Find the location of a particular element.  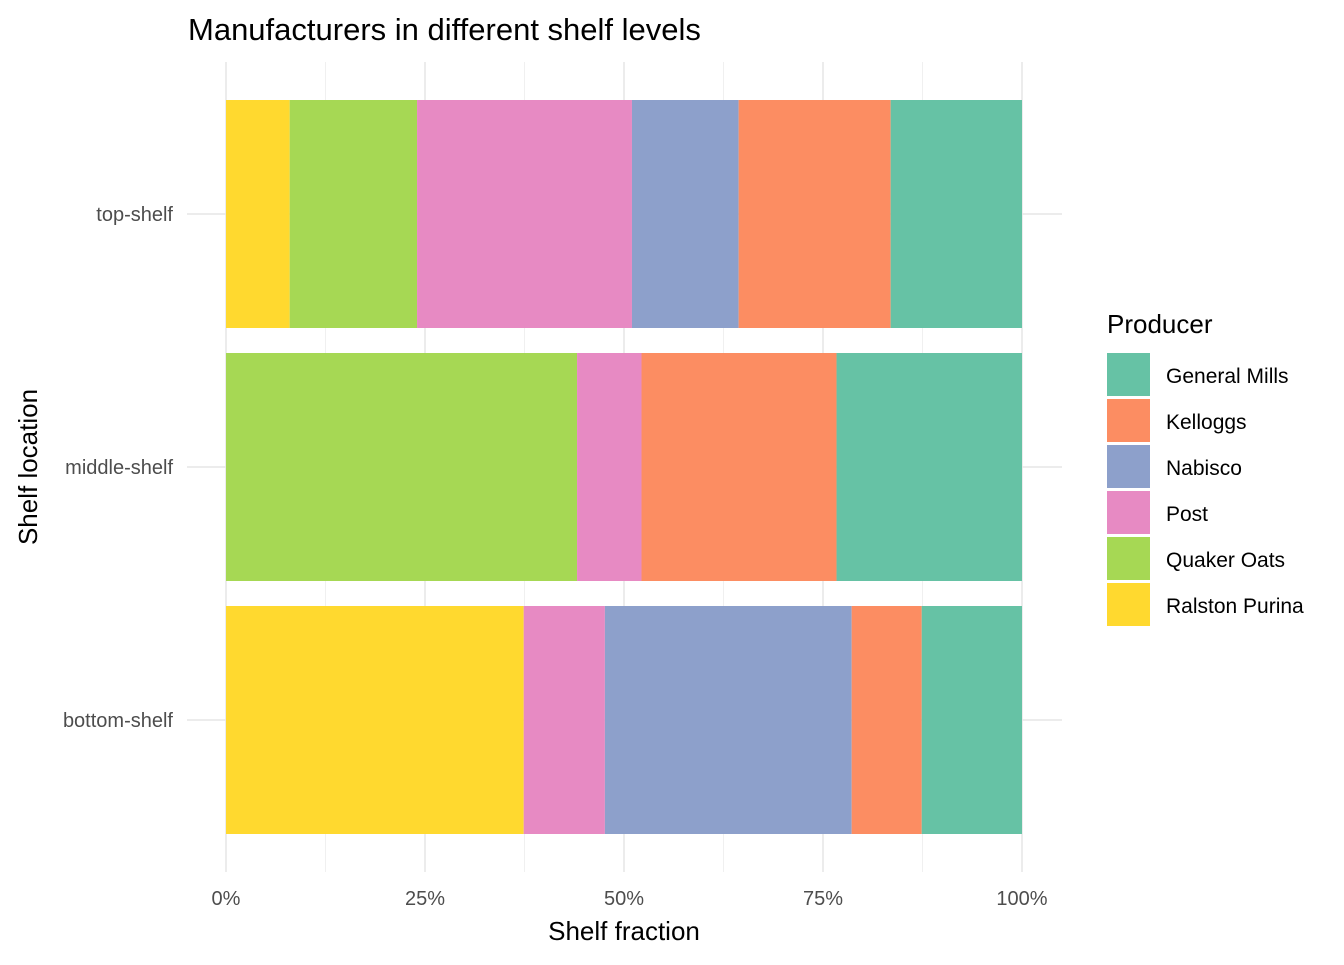

legend-title: Producer is located at coordinates (1160, 324).